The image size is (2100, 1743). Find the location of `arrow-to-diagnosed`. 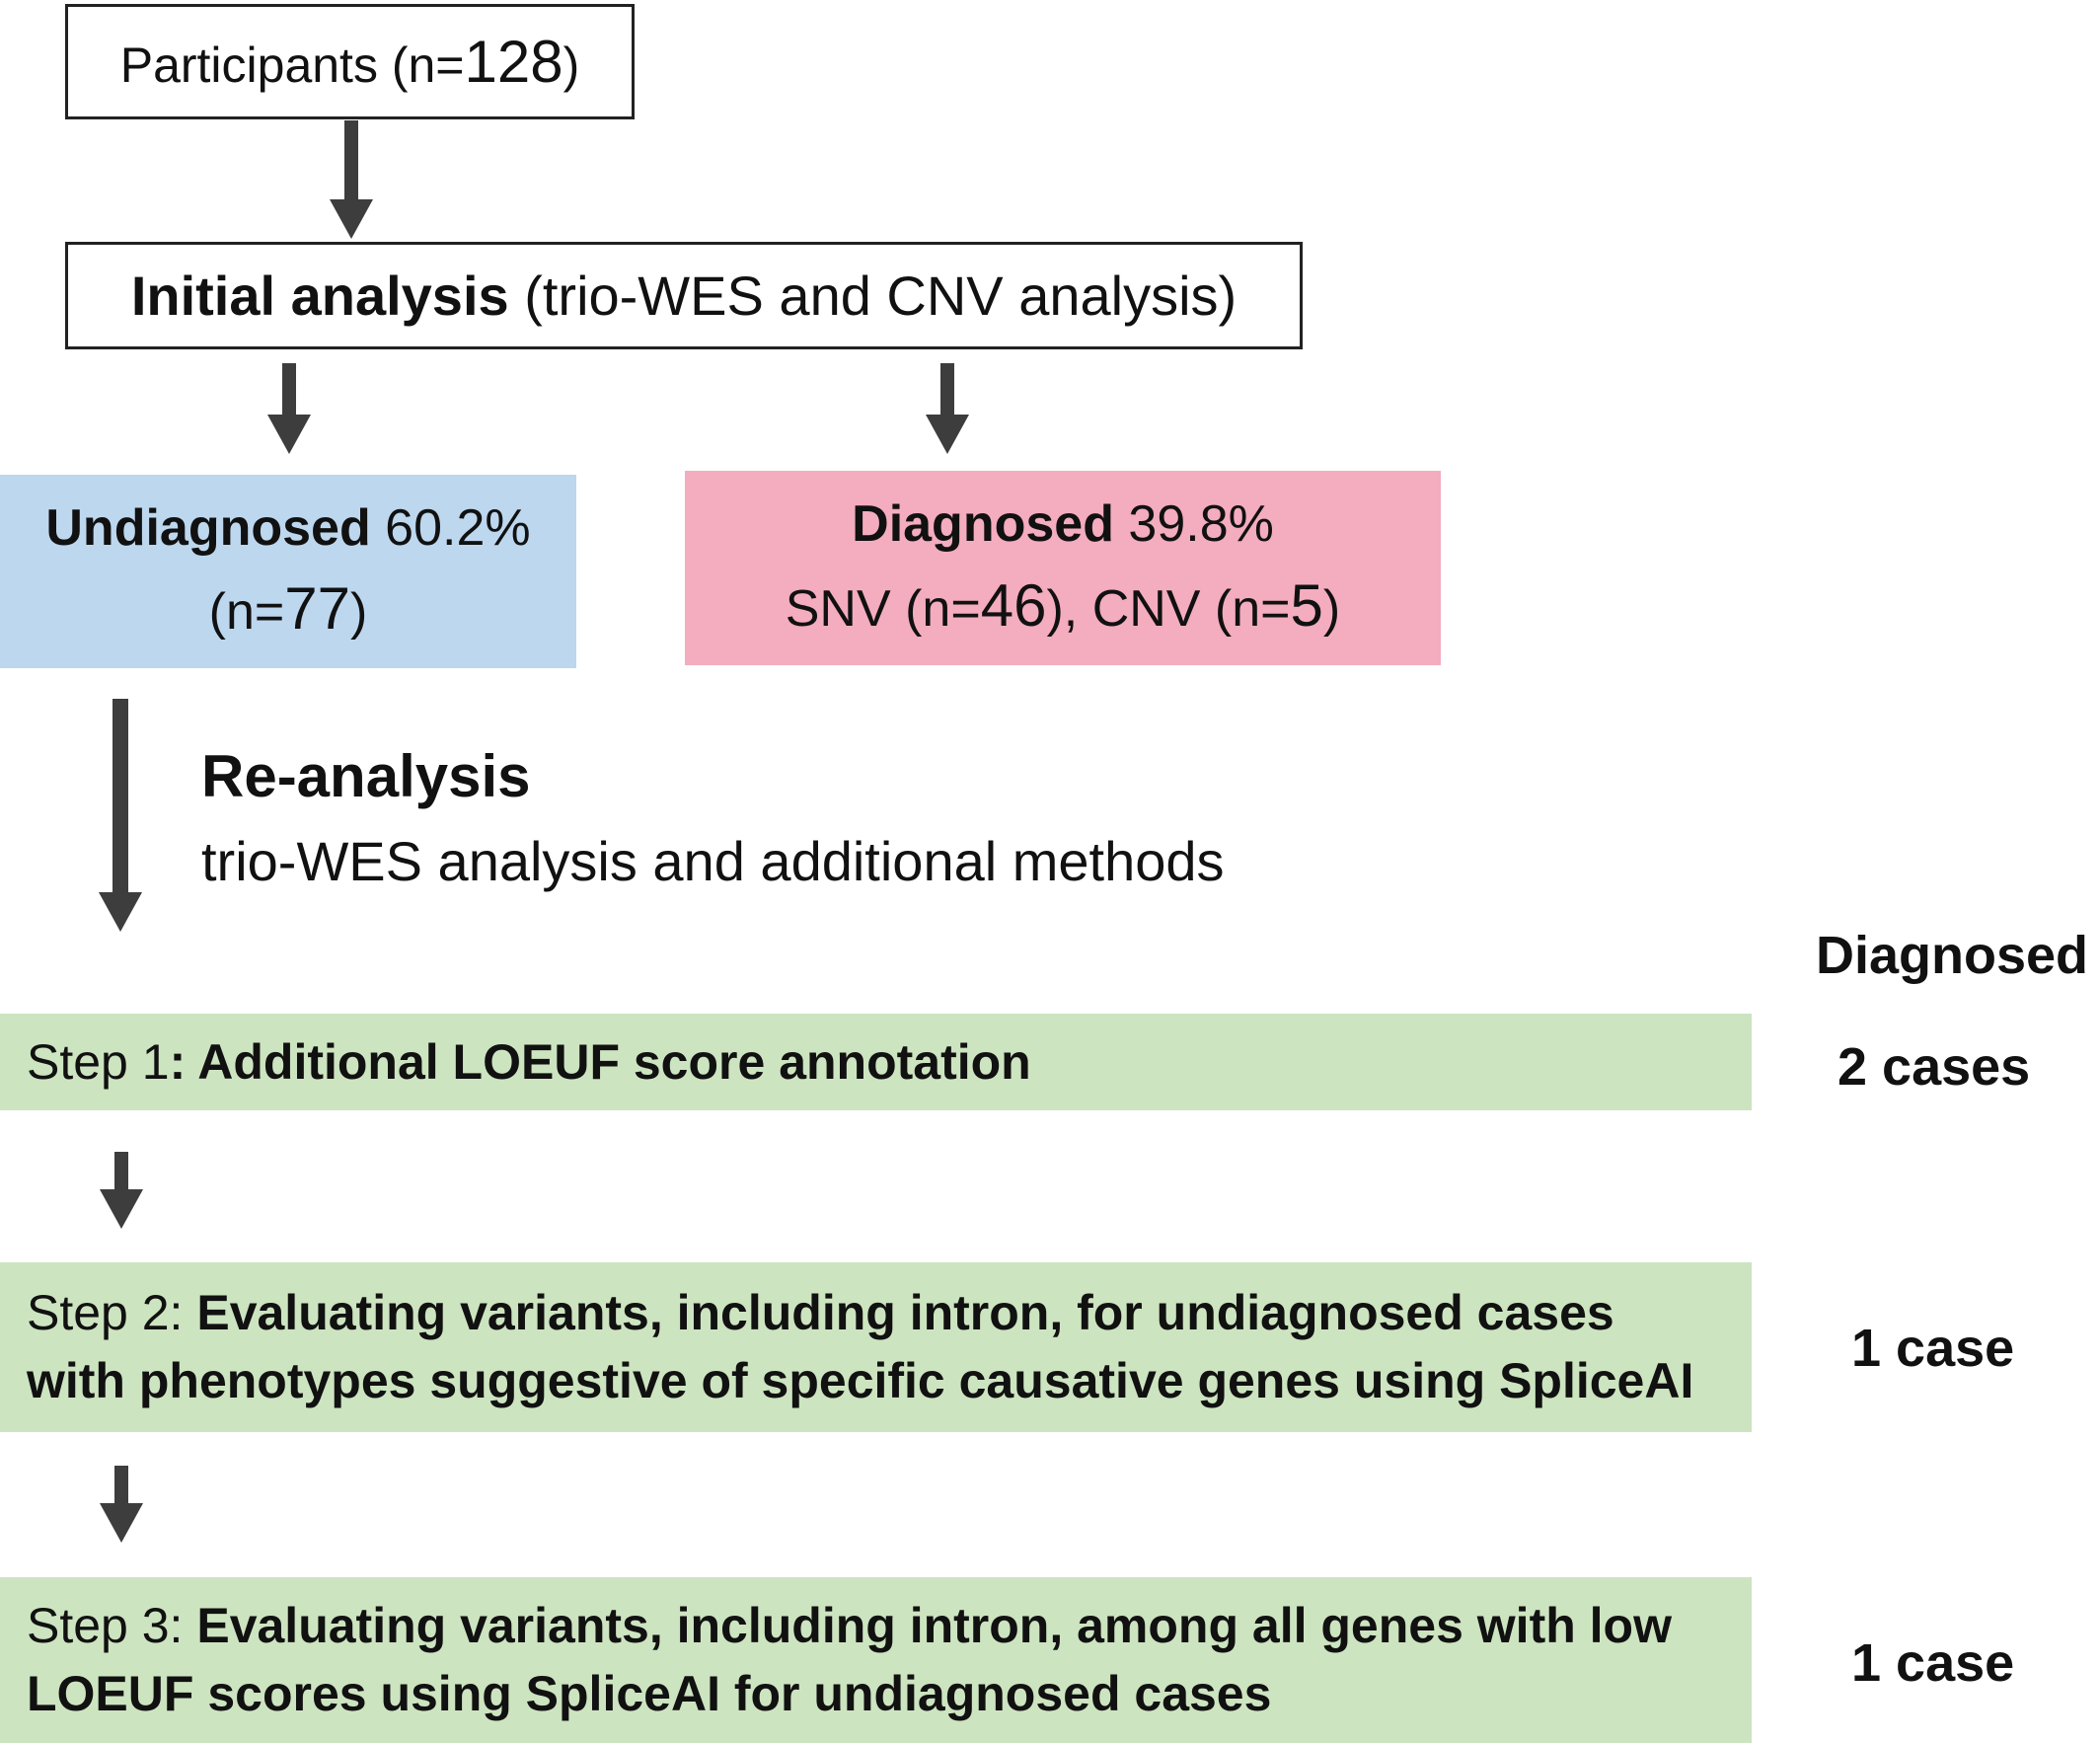

arrow-to-diagnosed is located at coordinates (948, 408).